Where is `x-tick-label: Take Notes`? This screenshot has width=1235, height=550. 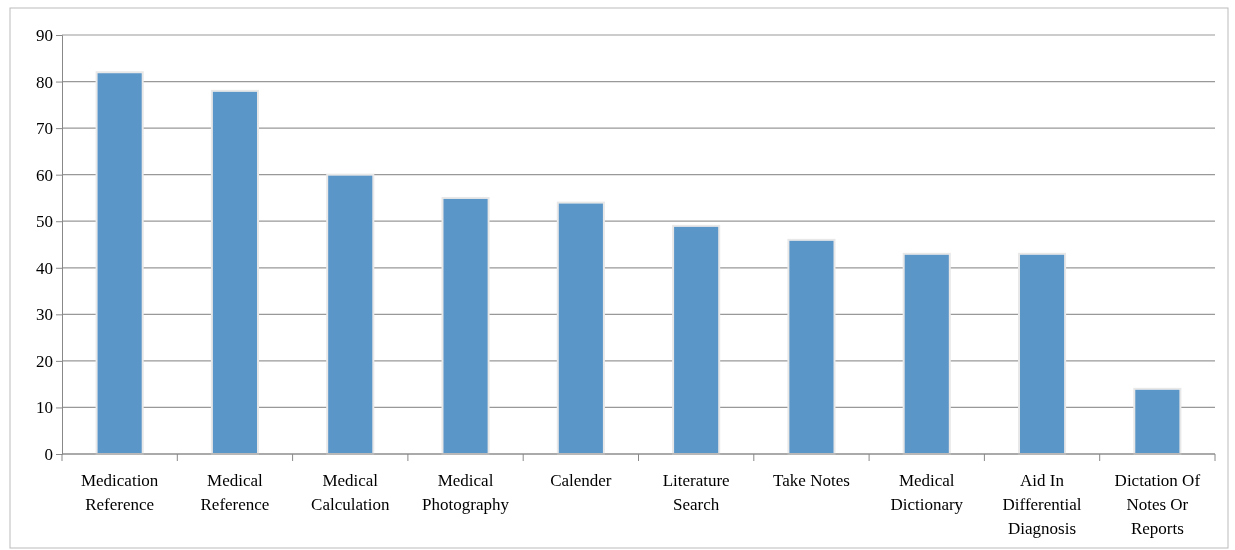 x-tick-label: Take Notes is located at coordinates (811, 480).